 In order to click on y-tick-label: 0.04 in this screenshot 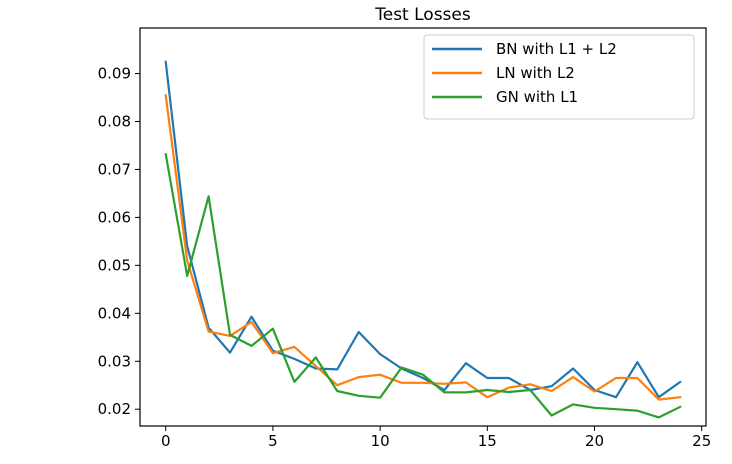, I will do `click(114, 313)`.